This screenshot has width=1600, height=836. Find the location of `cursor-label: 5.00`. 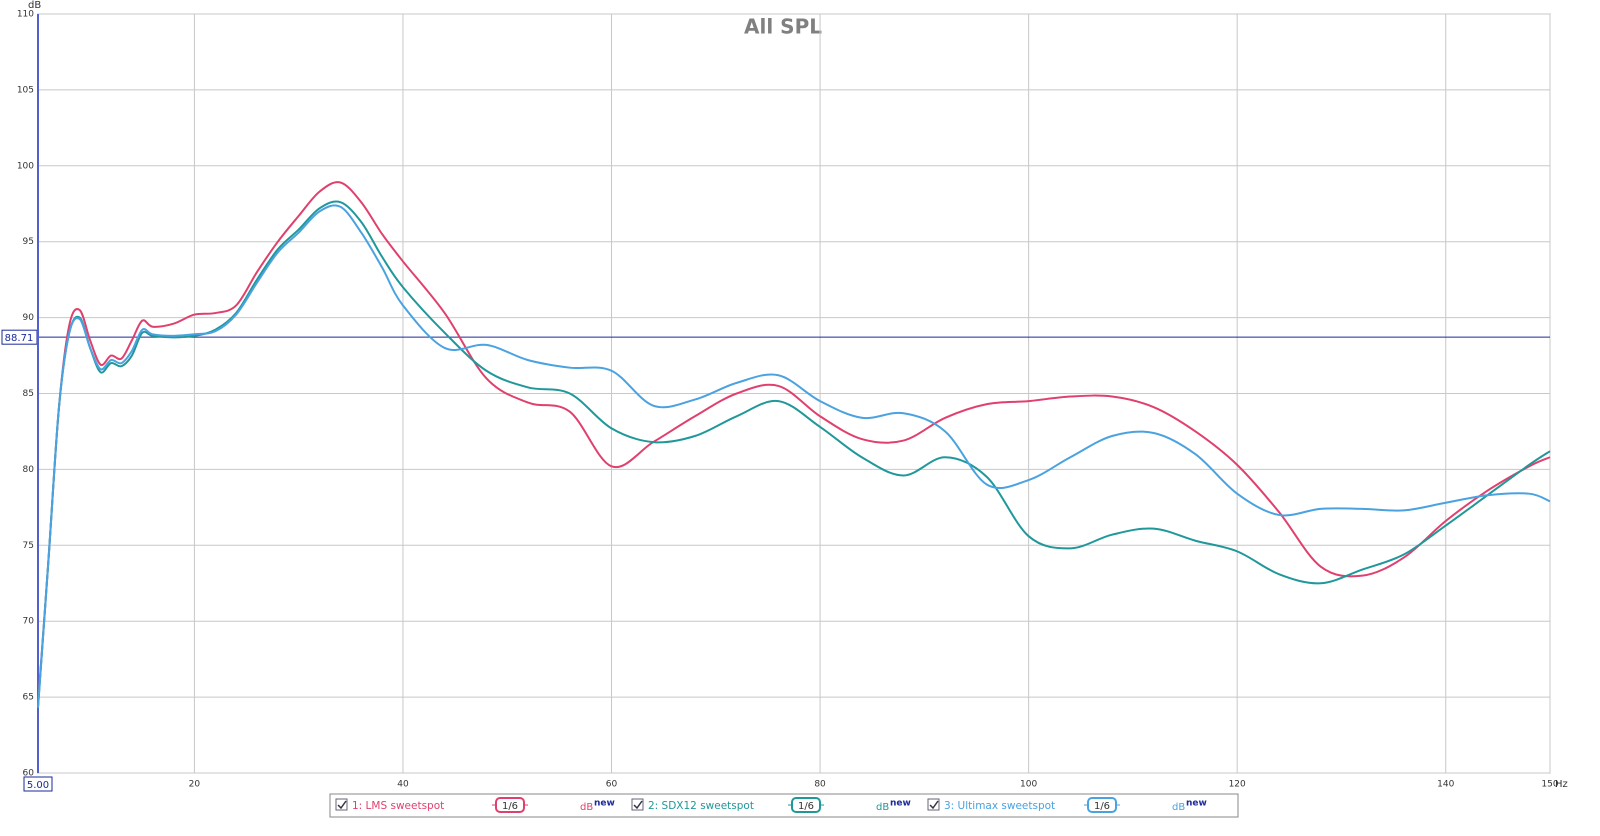

cursor-label: 5.00 is located at coordinates (38, 785).